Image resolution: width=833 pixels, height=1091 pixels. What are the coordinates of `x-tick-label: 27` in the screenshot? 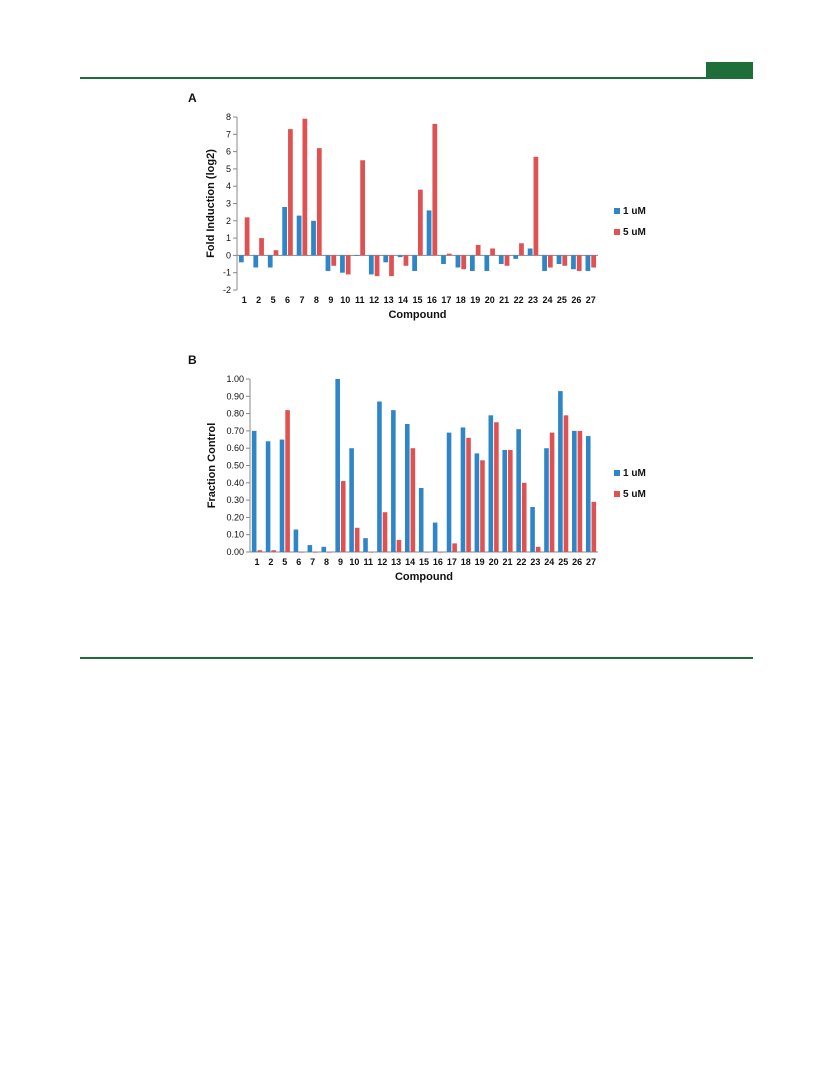 It's located at (591, 300).